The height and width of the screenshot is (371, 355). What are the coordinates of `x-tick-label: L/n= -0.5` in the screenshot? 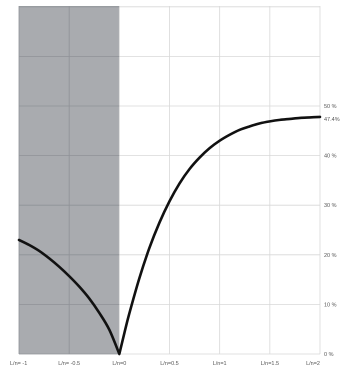 It's located at (69, 364).